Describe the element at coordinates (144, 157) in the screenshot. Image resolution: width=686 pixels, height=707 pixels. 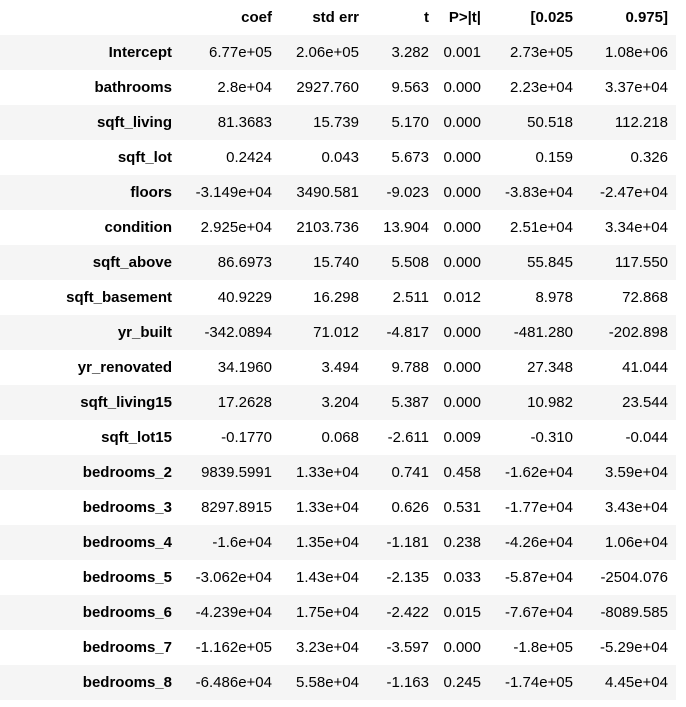
I see `row-label: sqft_lot` at that location.